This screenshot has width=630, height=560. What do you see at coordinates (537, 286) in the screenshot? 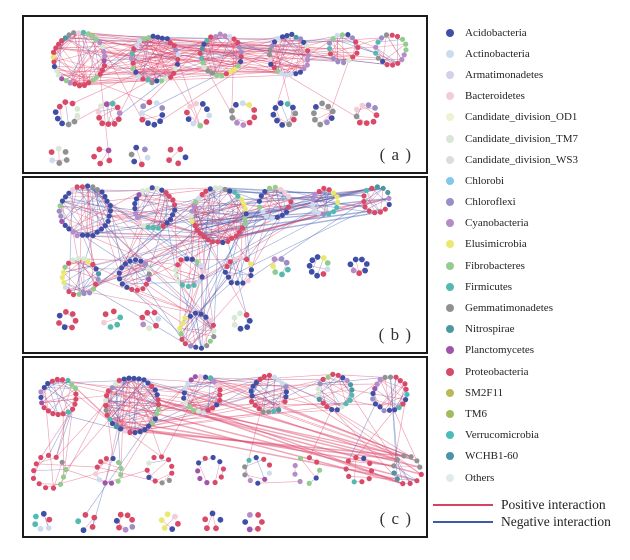
I see `legend-item: Firmicutes` at bounding box center [537, 286].